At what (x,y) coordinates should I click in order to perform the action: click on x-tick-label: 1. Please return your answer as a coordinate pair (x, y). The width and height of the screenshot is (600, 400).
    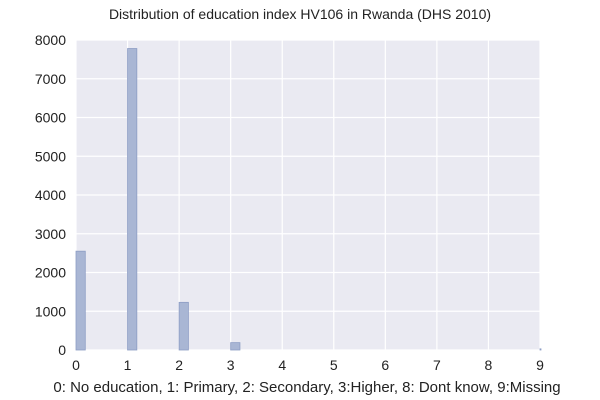
    Looking at the image, I should click on (128, 365).